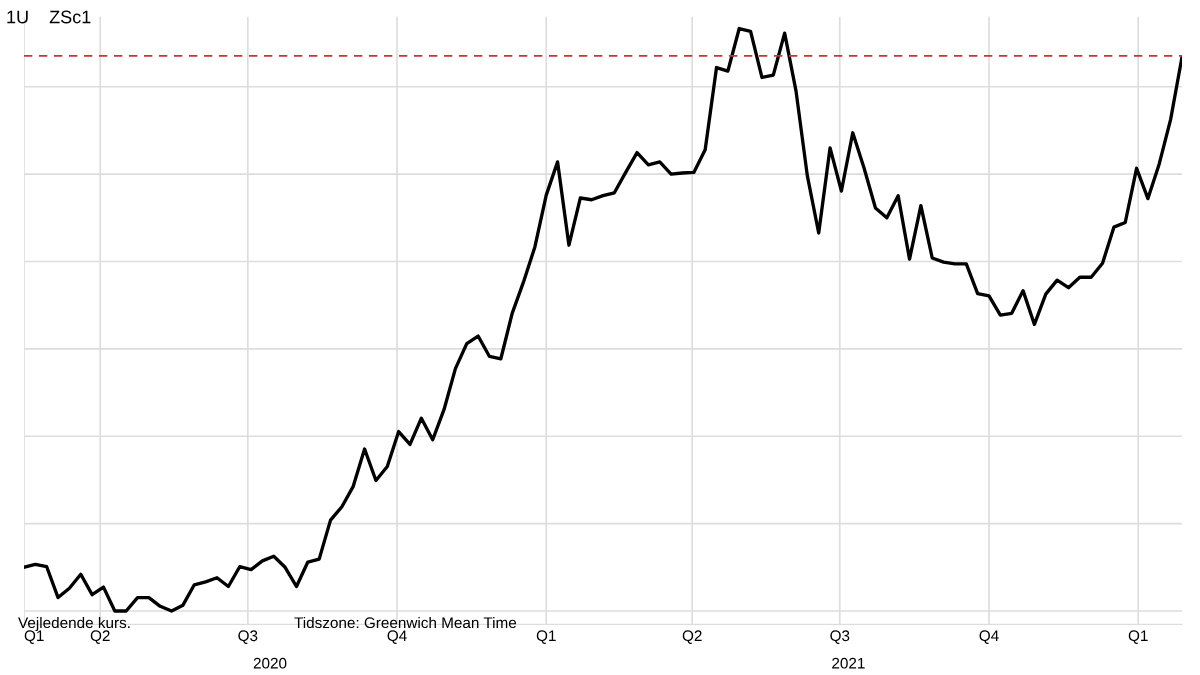  Describe the element at coordinates (848, 663) in the screenshot. I see `text: 2021` at that location.